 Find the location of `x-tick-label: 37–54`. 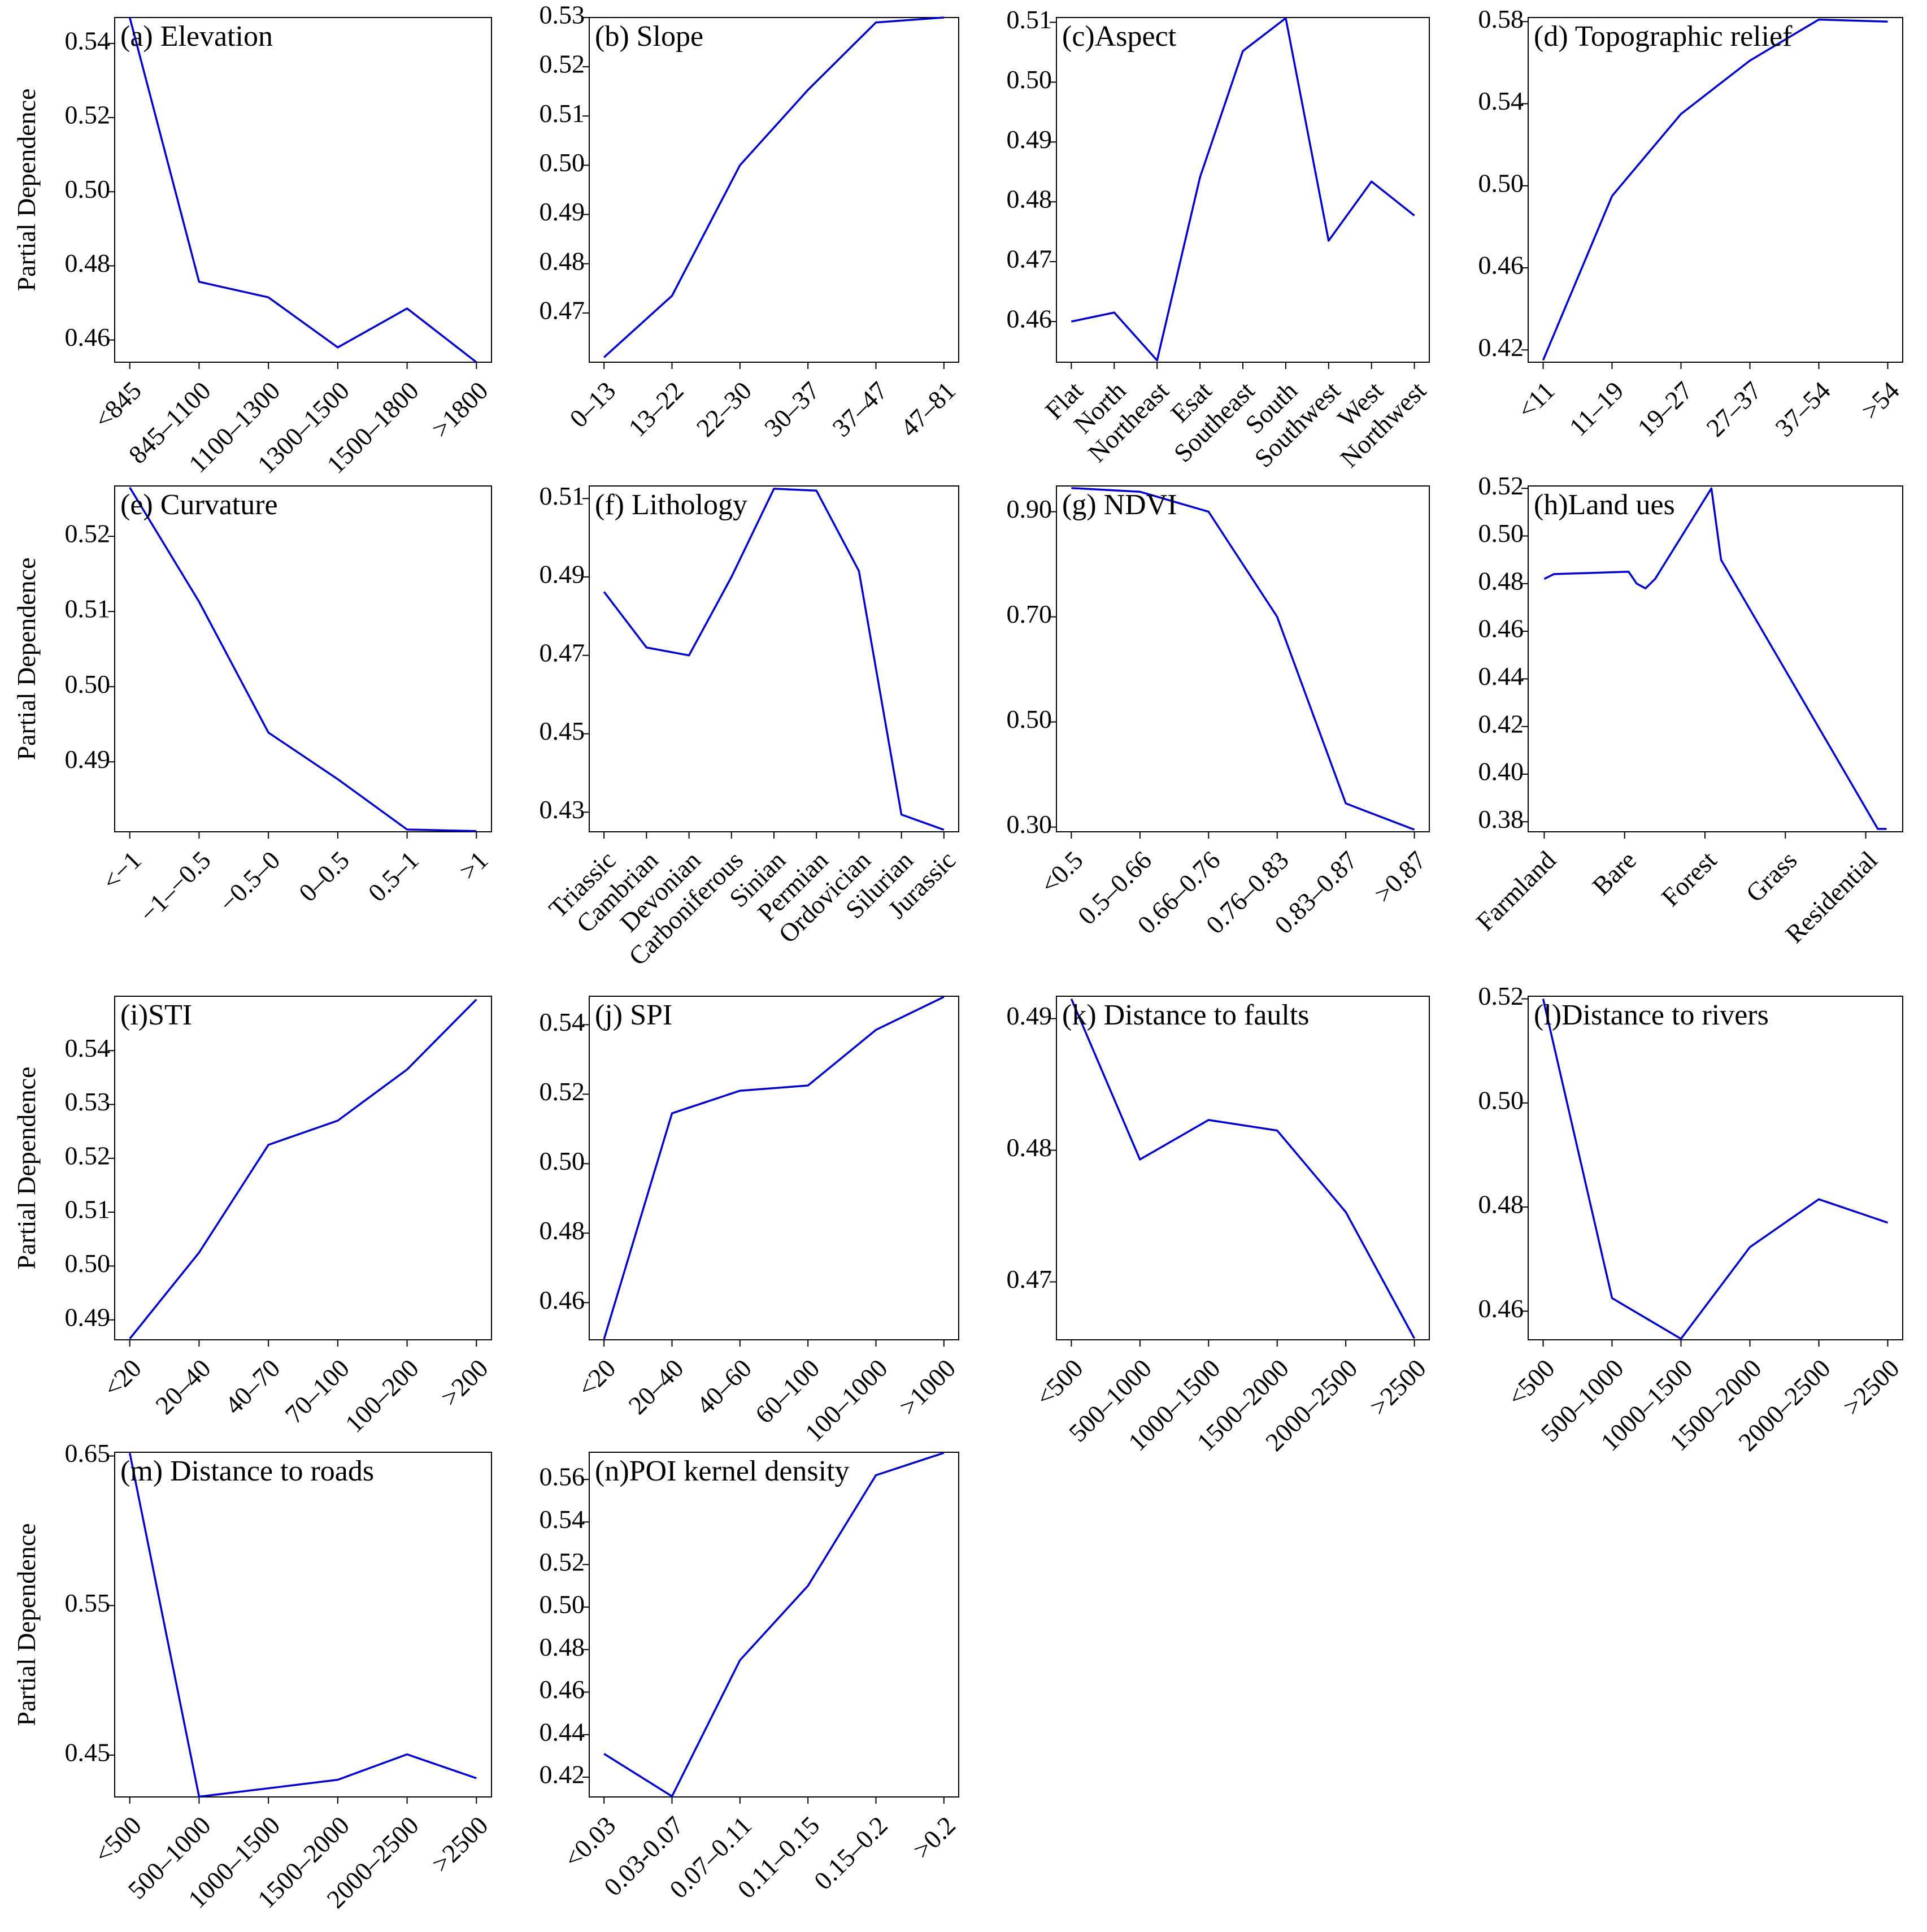

x-tick-label: 37–54 is located at coordinates (1802, 409).